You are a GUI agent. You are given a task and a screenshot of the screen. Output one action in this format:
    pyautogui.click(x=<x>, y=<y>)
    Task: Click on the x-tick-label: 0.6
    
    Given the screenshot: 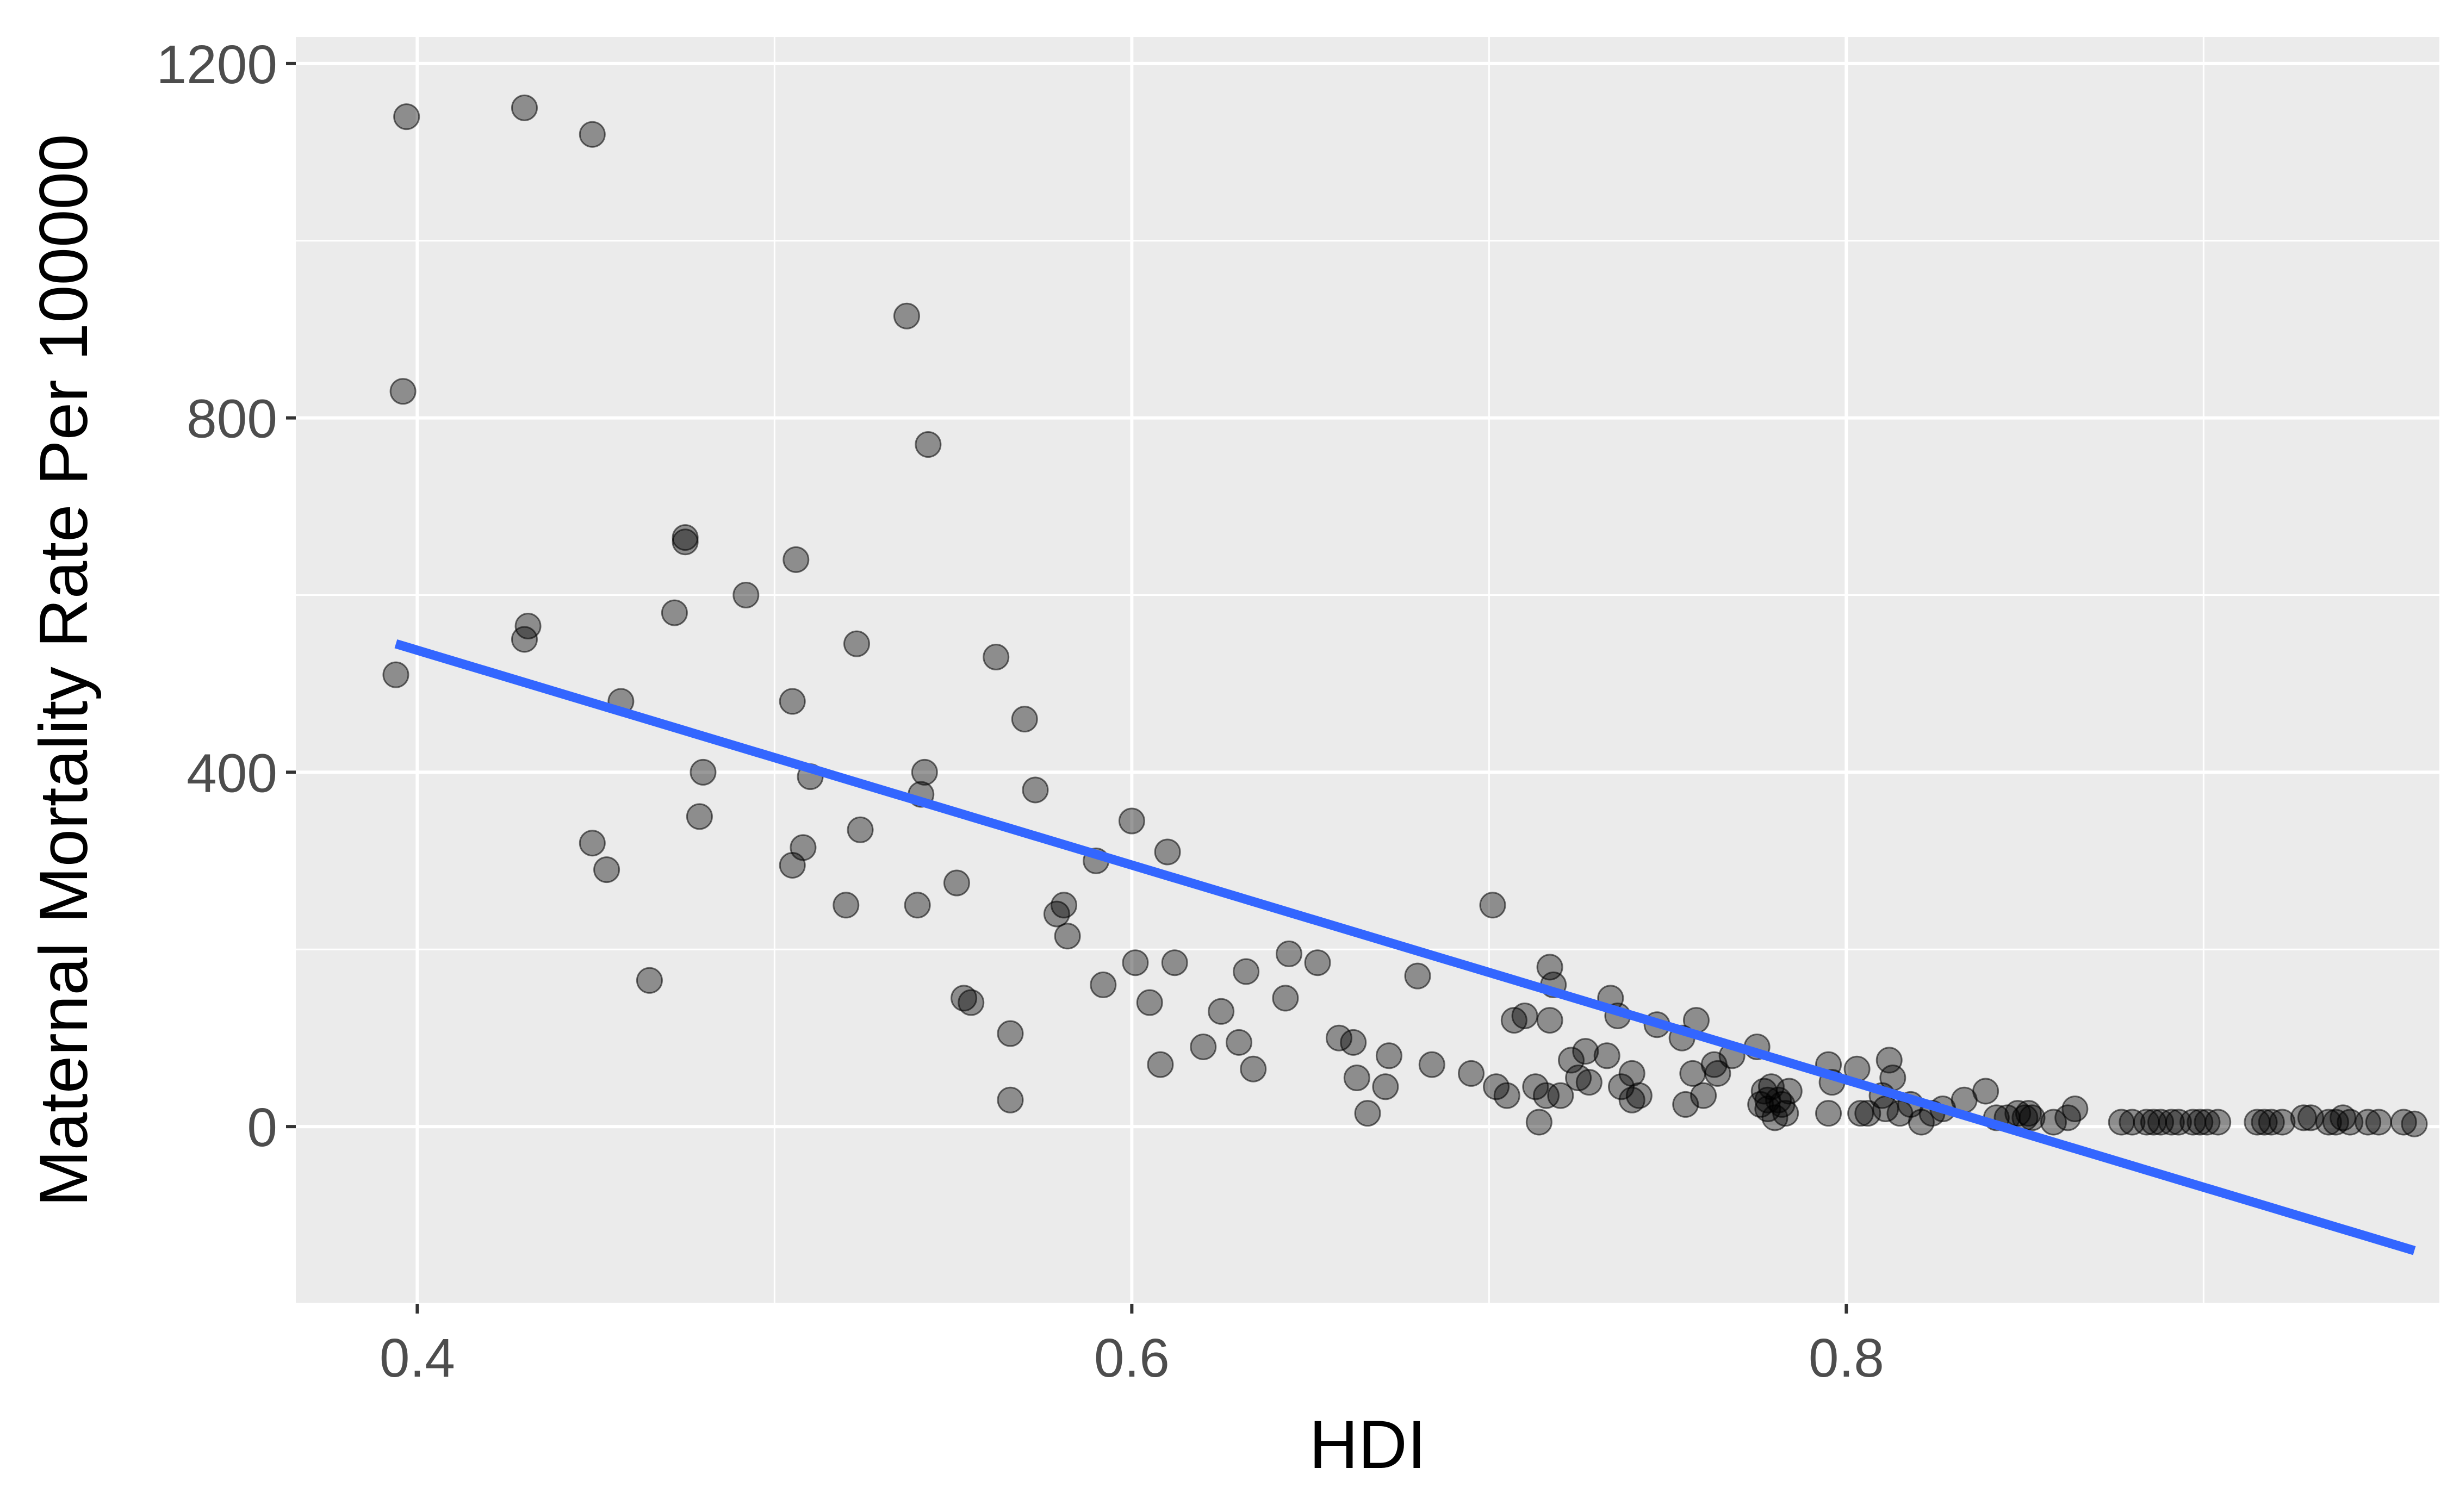 What is the action you would take?
    pyautogui.click(x=1132, y=1358)
    